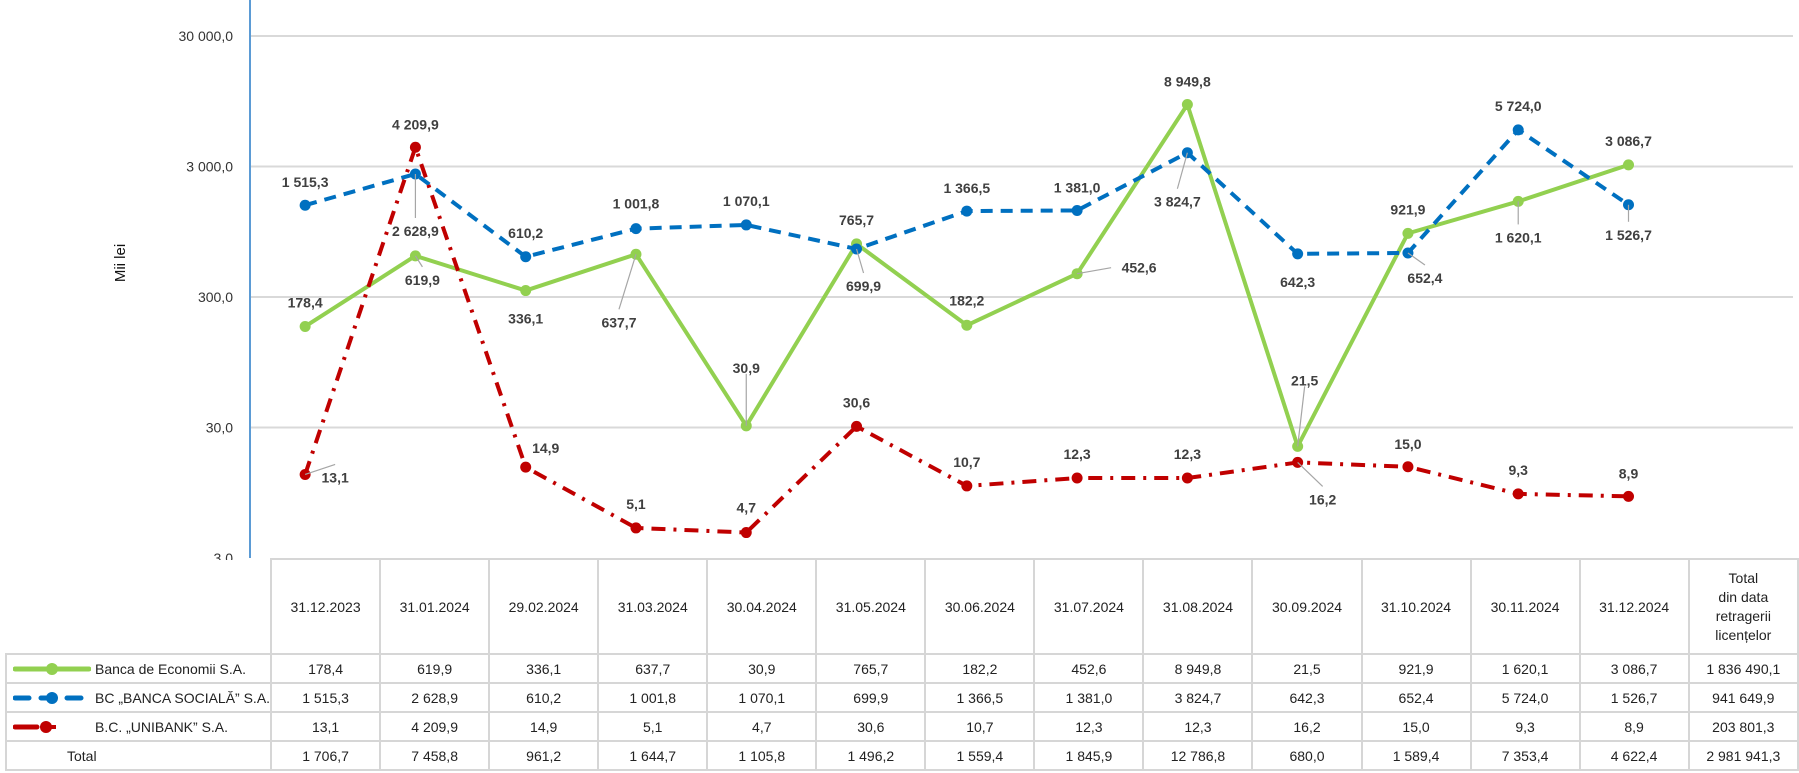 The width and height of the screenshot is (1799, 773). What do you see at coordinates (1743, 668) in the screenshot?
I see `table-cell: 1 836 490,1` at bounding box center [1743, 668].